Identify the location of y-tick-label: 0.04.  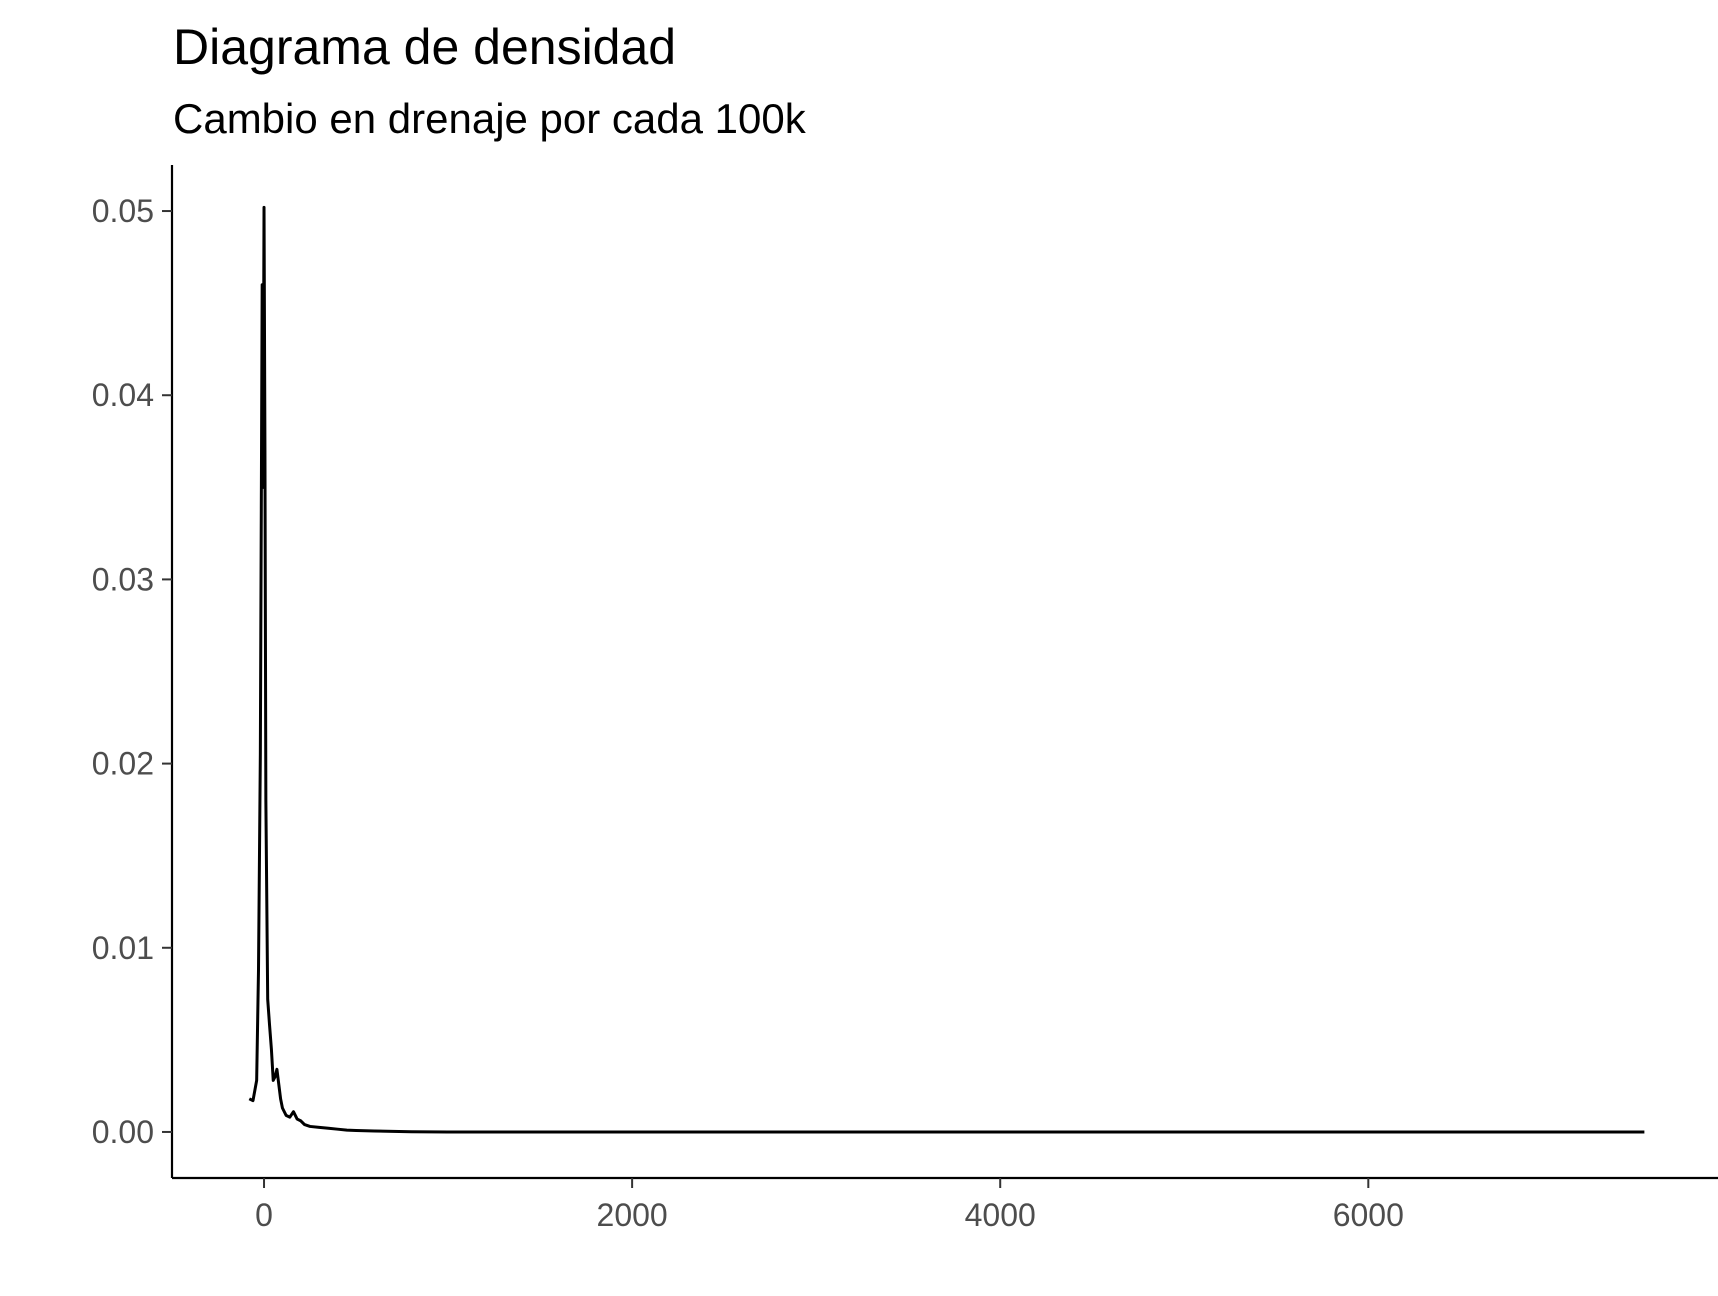
(123, 395).